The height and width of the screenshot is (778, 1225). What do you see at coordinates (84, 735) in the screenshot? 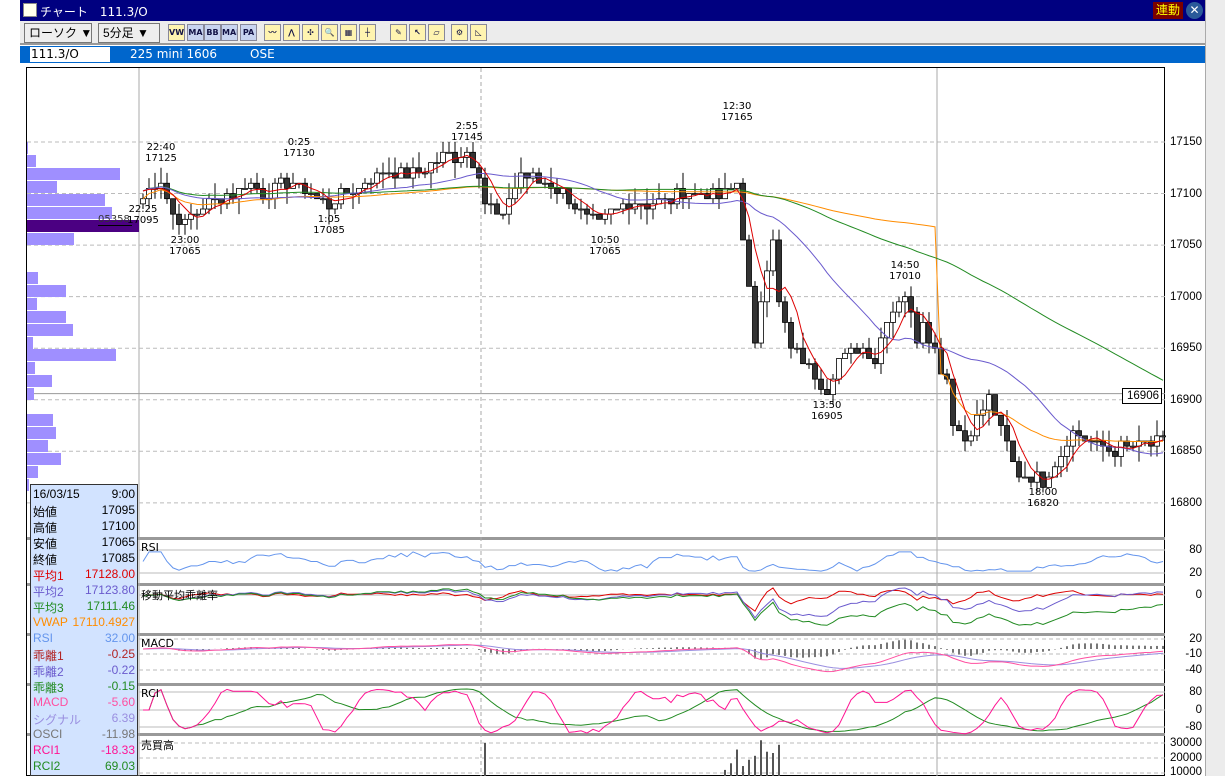
I see `info-row-14: OSCI -11.98` at bounding box center [84, 735].